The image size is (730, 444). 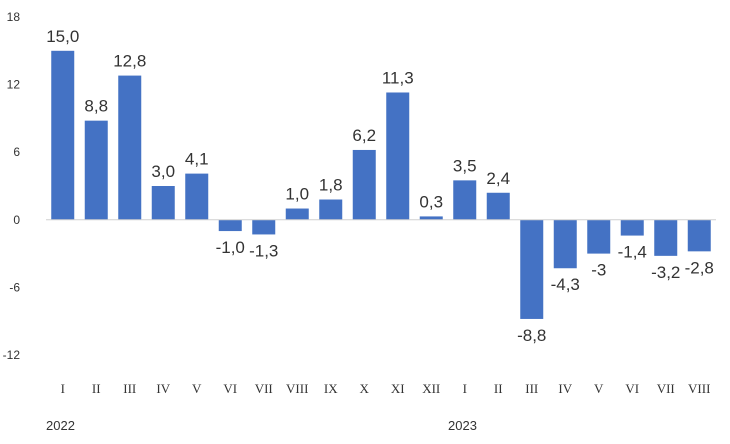 What do you see at coordinates (230, 247) in the screenshot?
I see `data-label: -1,0` at bounding box center [230, 247].